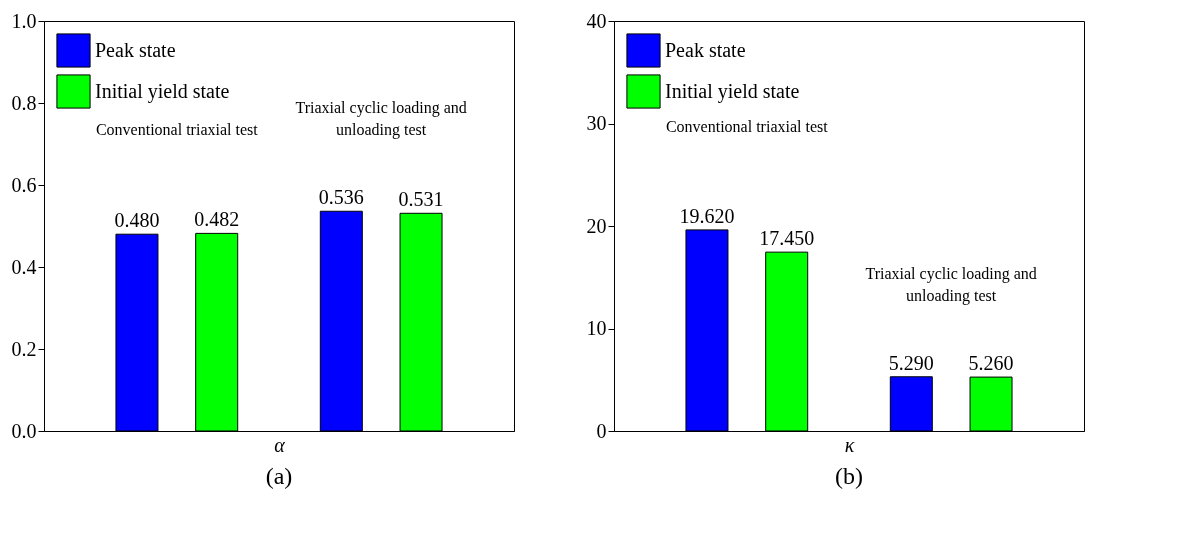  Describe the element at coordinates (24, 184) in the screenshot. I see `y-tick-label: 0.6` at that location.